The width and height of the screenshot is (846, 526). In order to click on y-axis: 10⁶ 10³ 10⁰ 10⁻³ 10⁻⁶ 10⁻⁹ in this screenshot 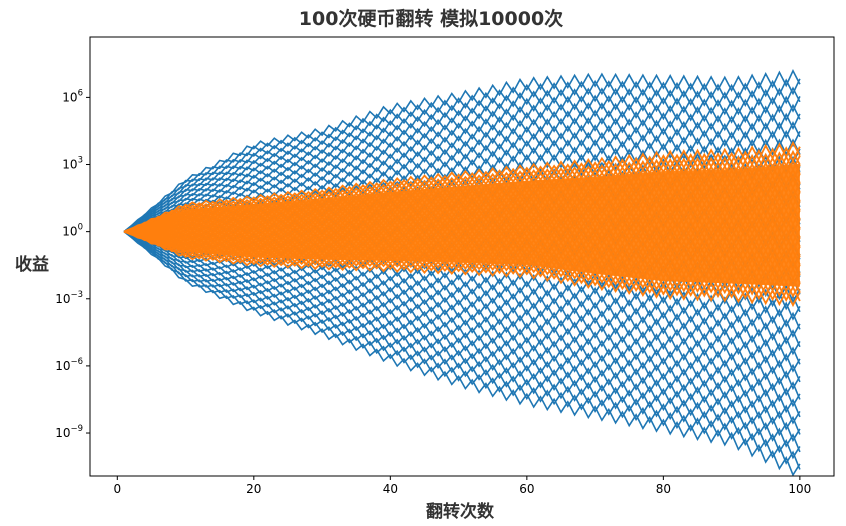, I will do `click(72, 264)`.